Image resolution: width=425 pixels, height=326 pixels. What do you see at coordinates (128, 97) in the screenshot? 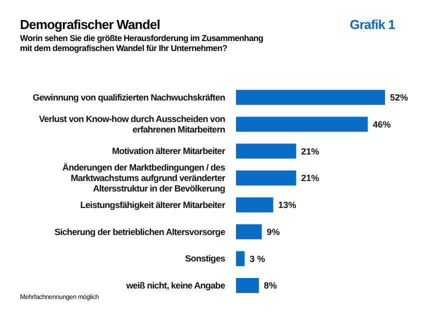
I see `y-tick-label: Gewinnung von qualifizierten Nachwuchskräften` at bounding box center [128, 97].